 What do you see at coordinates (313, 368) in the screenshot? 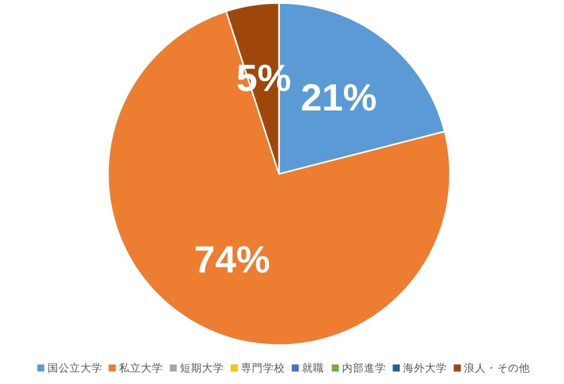
I see `legend-label: 就職` at bounding box center [313, 368].